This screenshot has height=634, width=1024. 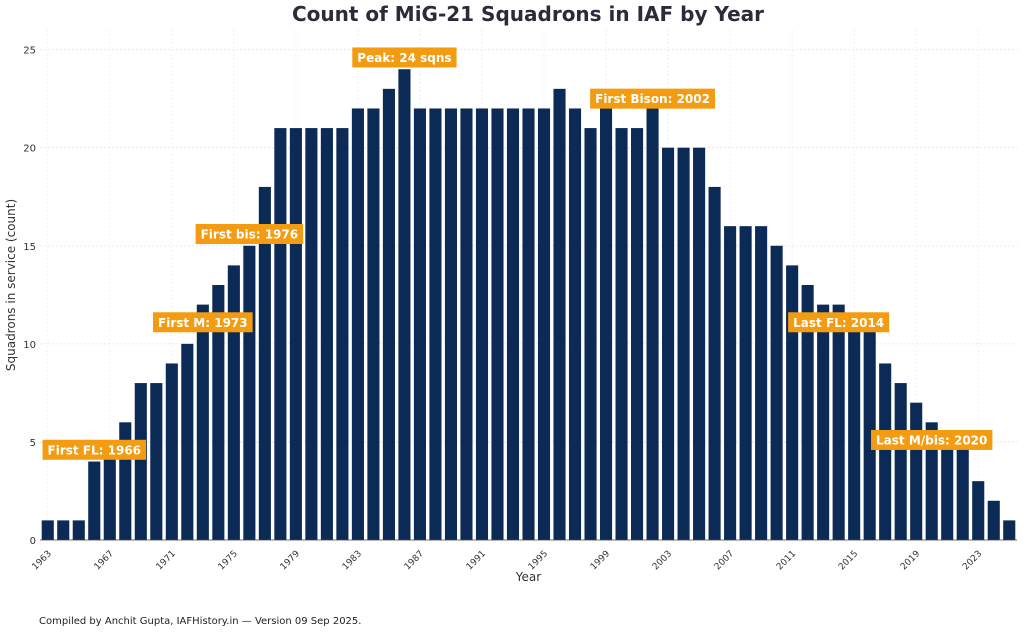 What do you see at coordinates (786, 560) in the screenshot?
I see `x-tick-label: 2011` at bounding box center [786, 560].